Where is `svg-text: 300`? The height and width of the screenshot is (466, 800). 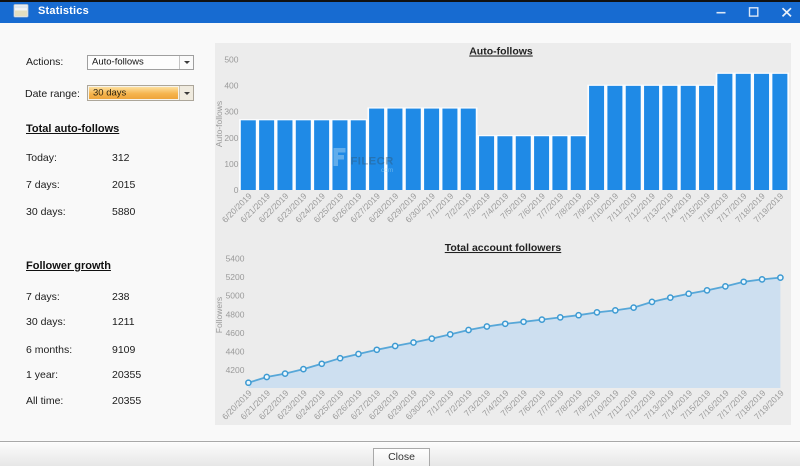 svg-text: 300 is located at coordinates (231, 112).